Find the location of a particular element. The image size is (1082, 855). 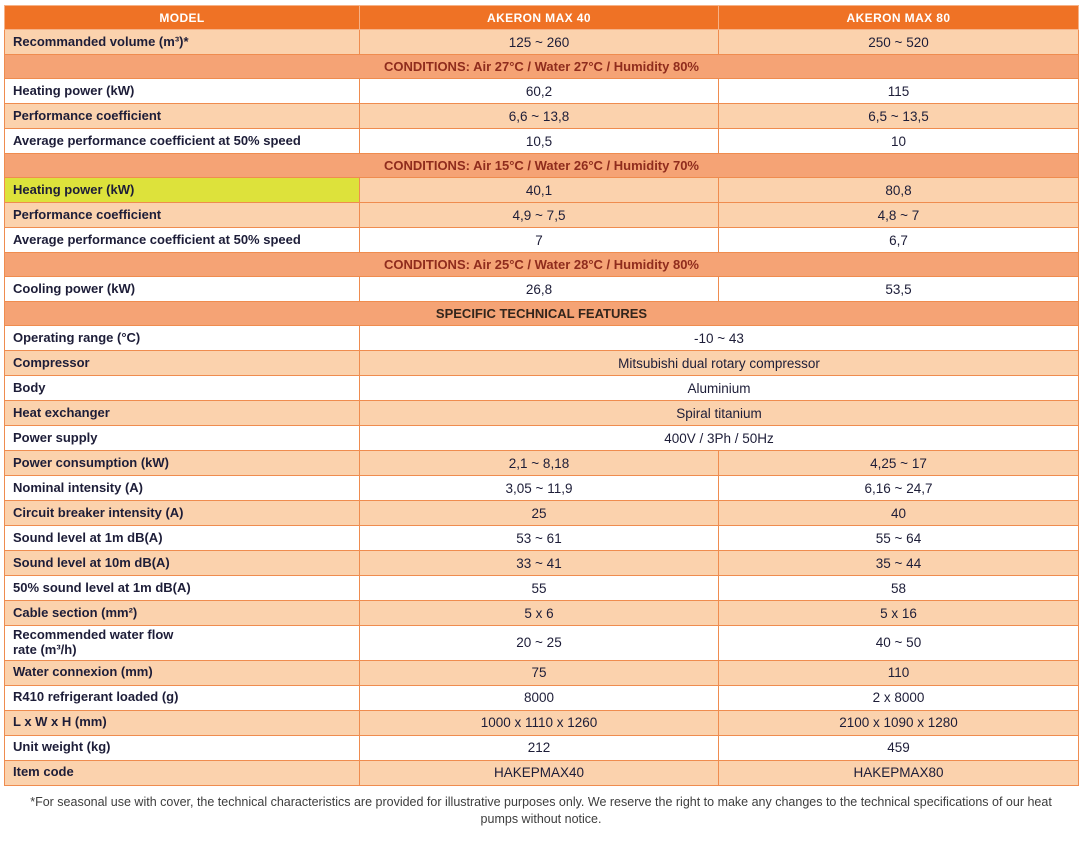

spec-value: 1000 x 1110 x 1260 is located at coordinates (539, 722).